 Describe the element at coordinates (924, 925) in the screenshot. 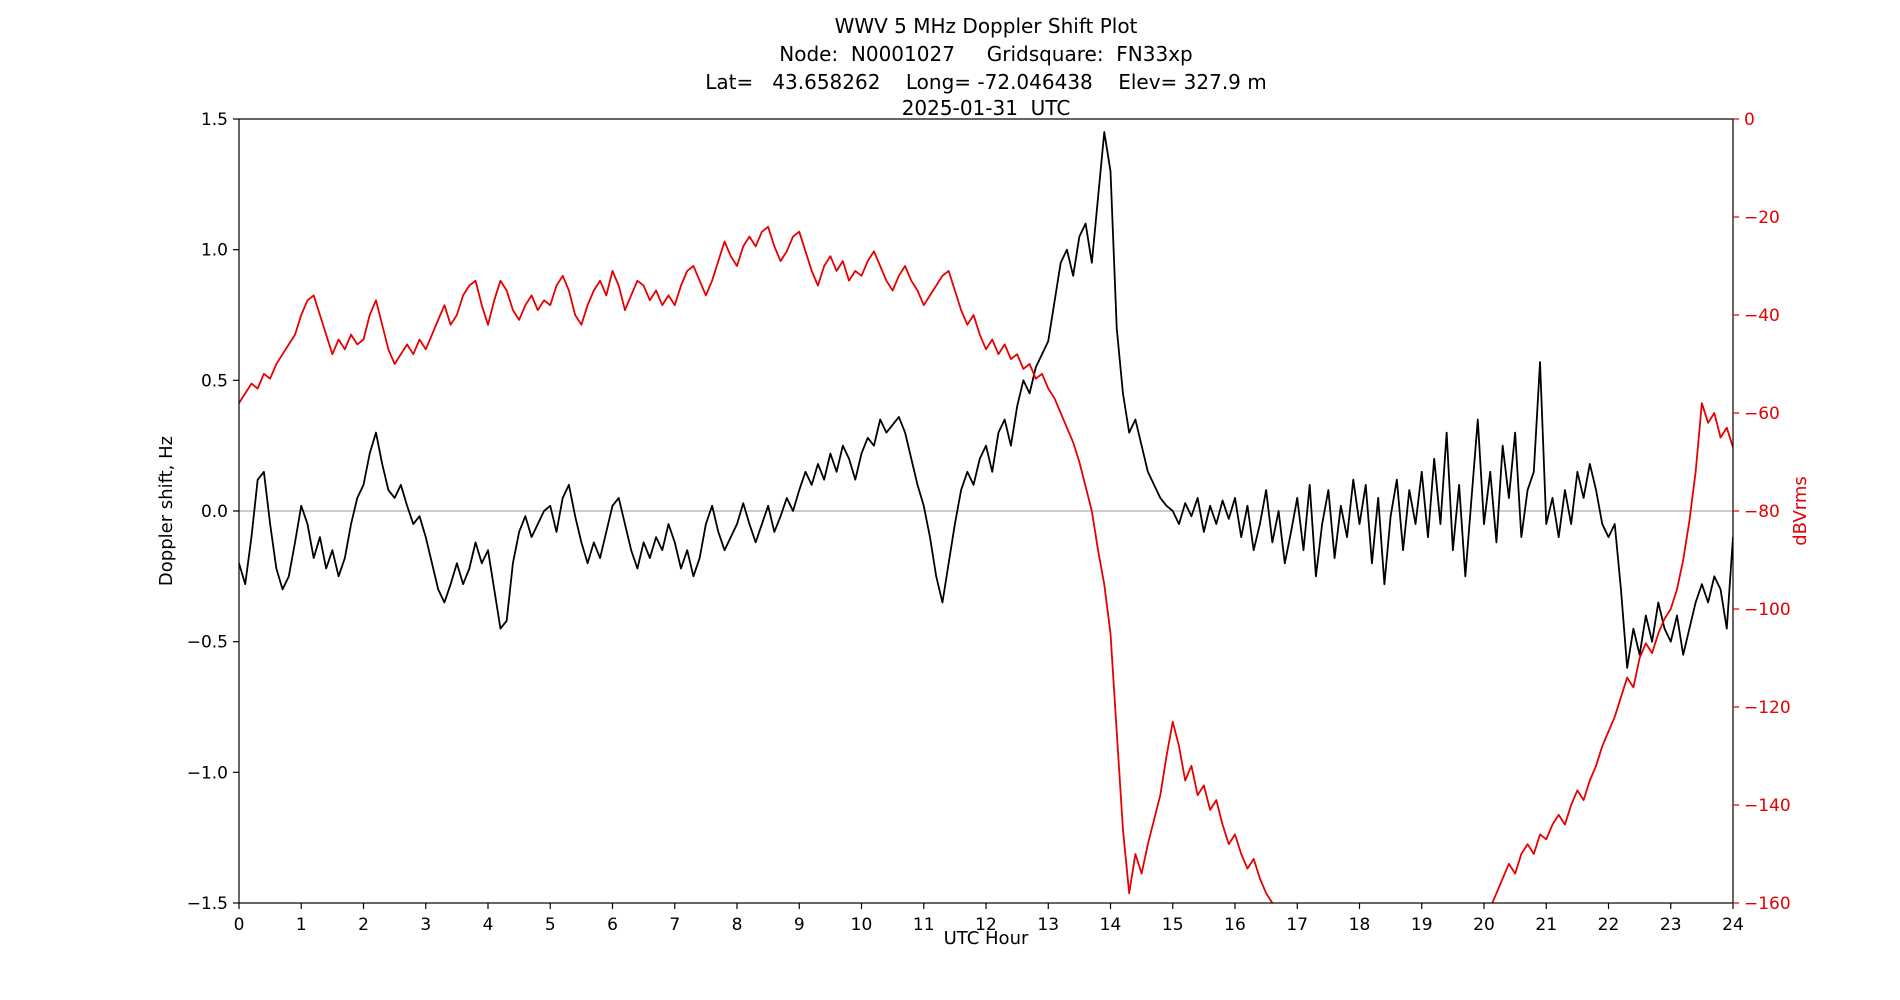

I see `x-tick-label: 11` at that location.